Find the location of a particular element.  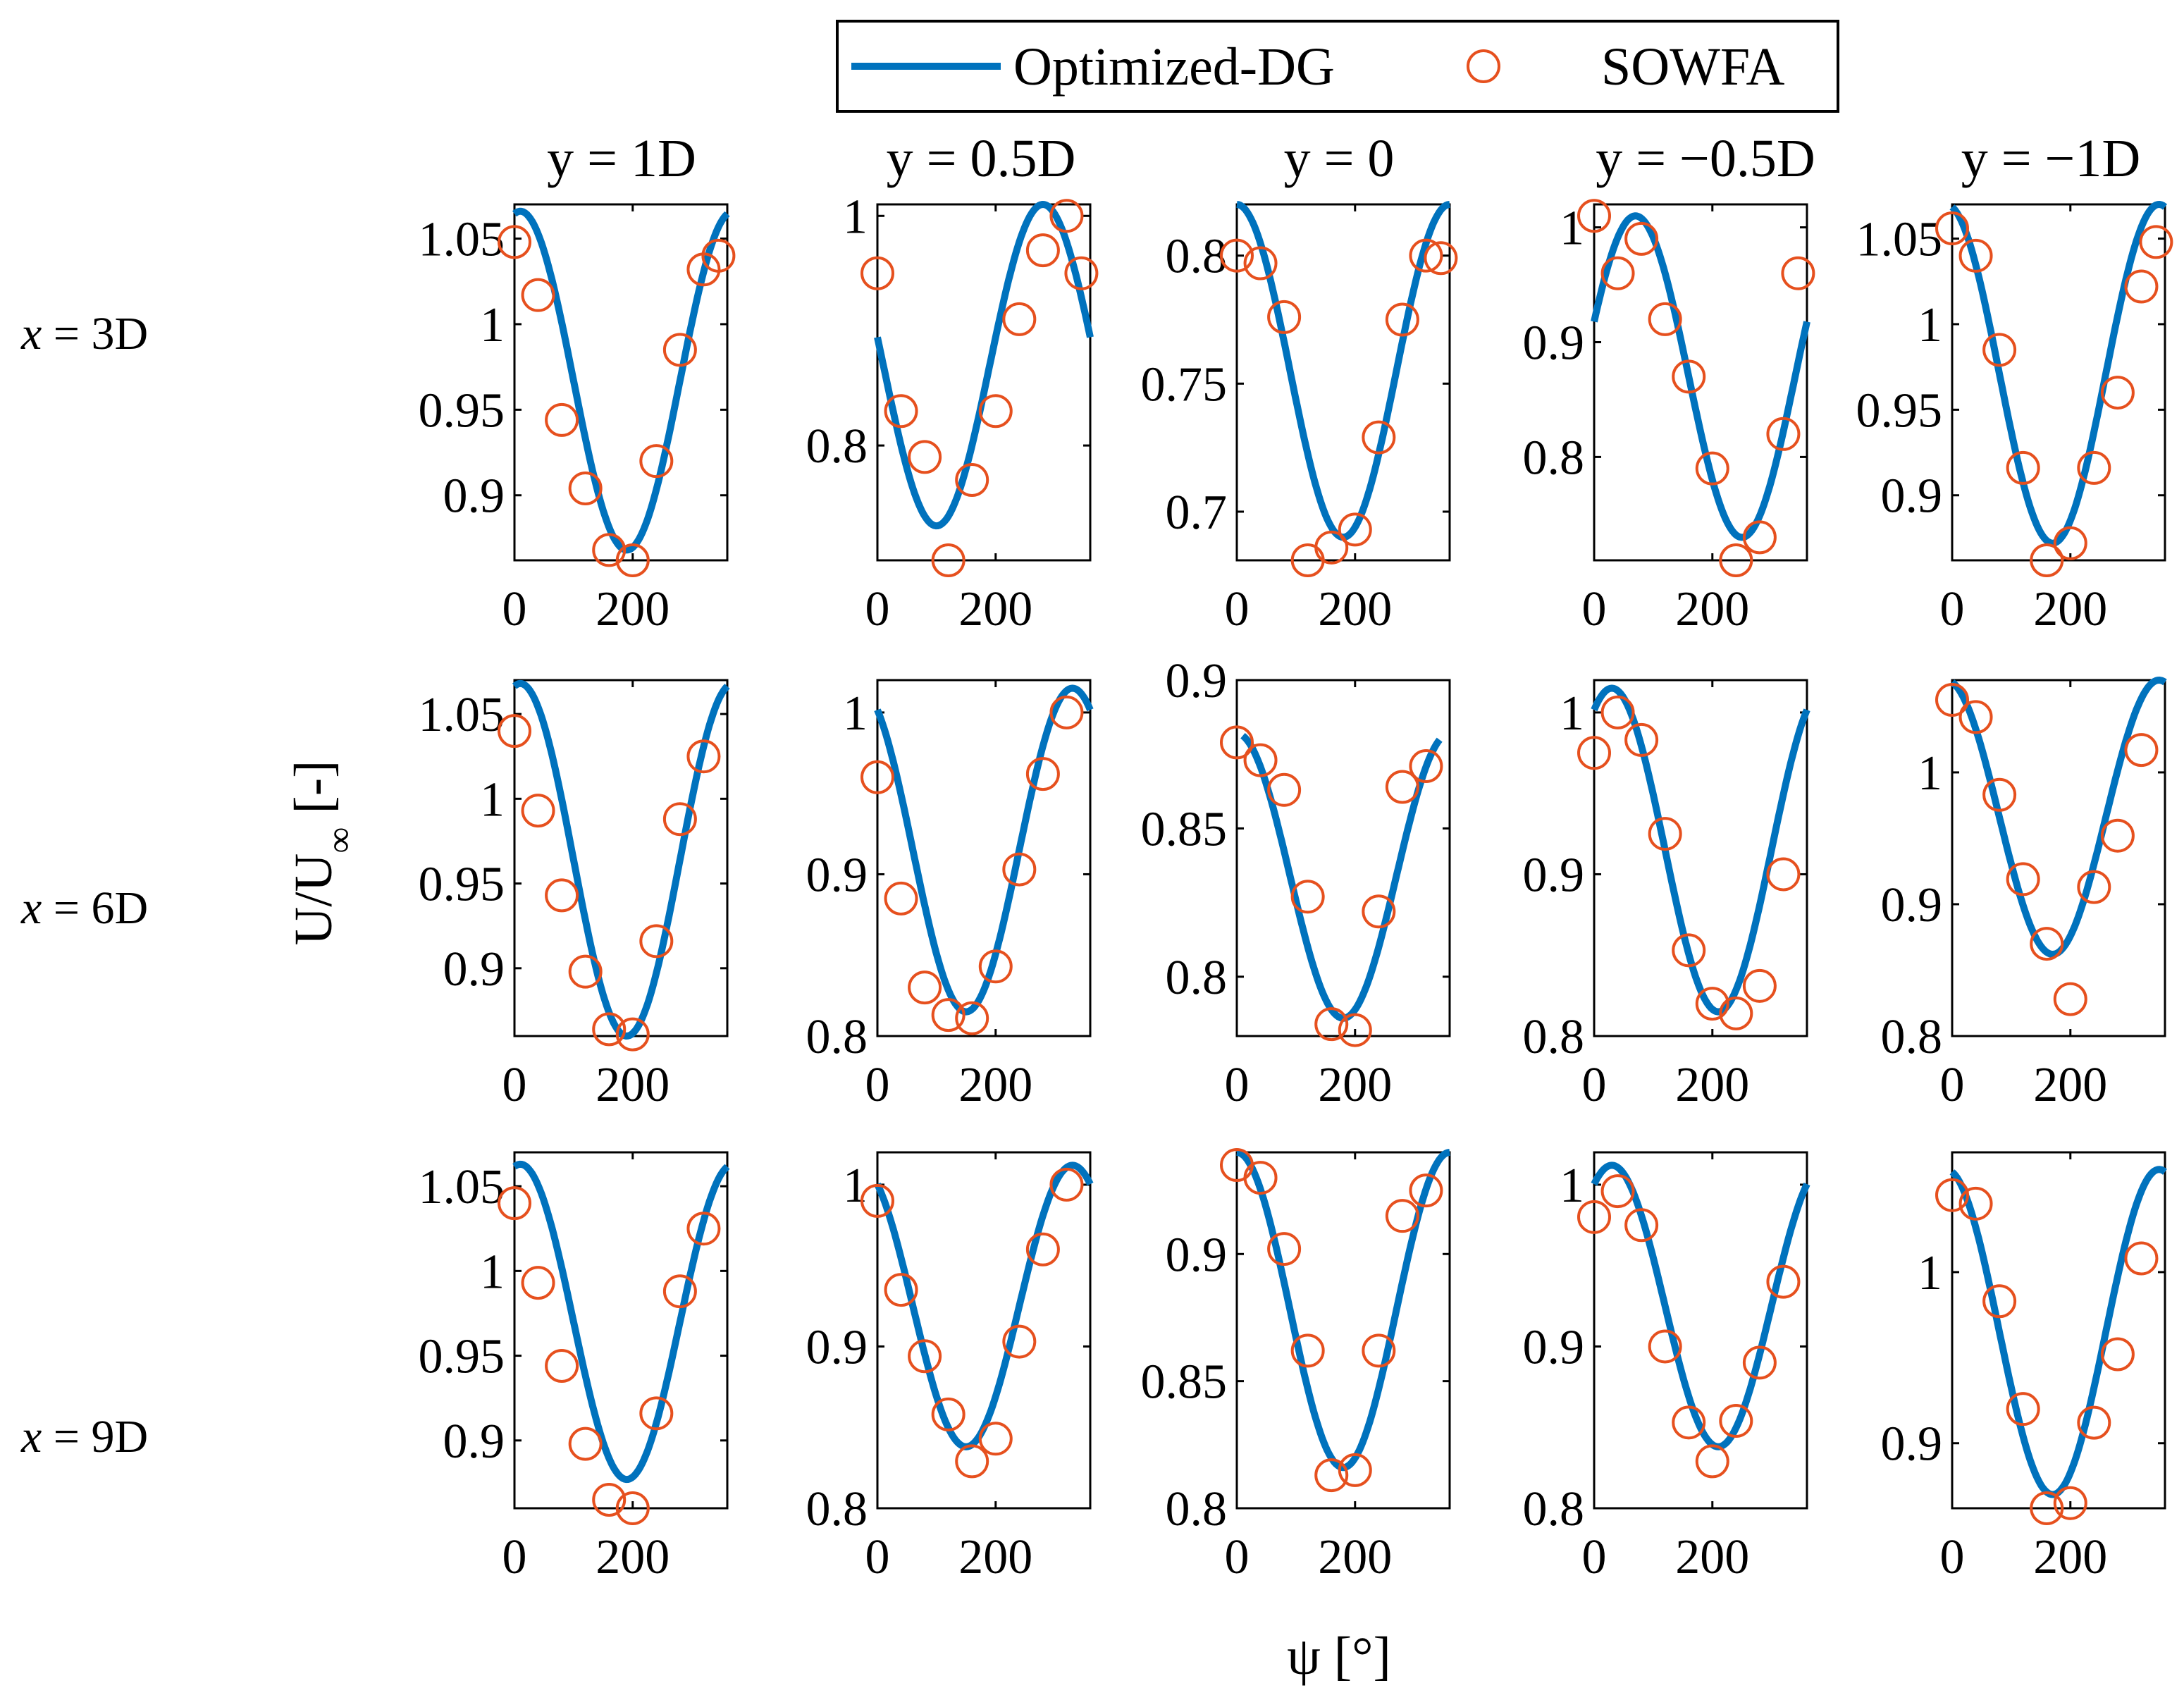

row-labels: x = 3D x = 6D x = 9D is located at coordinates (84, 885).